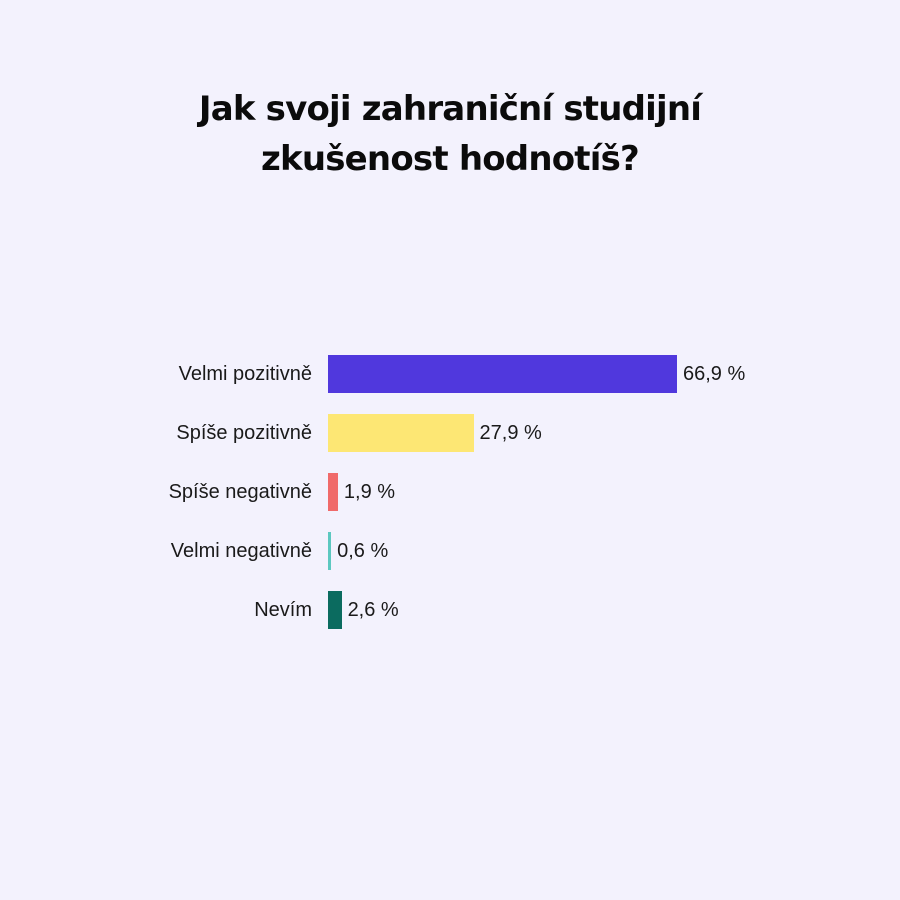 The width and height of the screenshot is (900, 900). I want to click on category-label: Velmi negativně, so click(241, 551).